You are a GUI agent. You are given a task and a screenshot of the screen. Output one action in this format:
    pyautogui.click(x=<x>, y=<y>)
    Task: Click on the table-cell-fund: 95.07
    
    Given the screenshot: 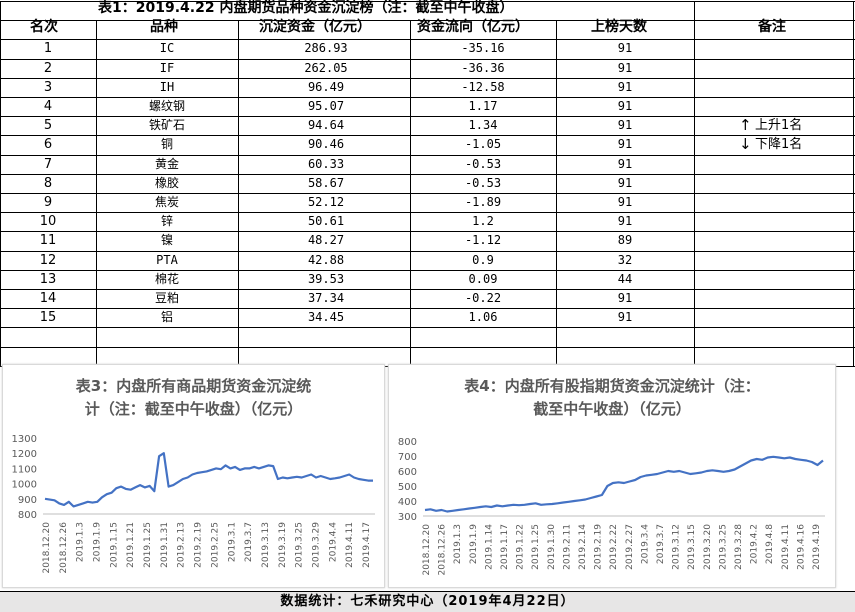 What is the action you would take?
    pyautogui.click(x=326, y=106)
    